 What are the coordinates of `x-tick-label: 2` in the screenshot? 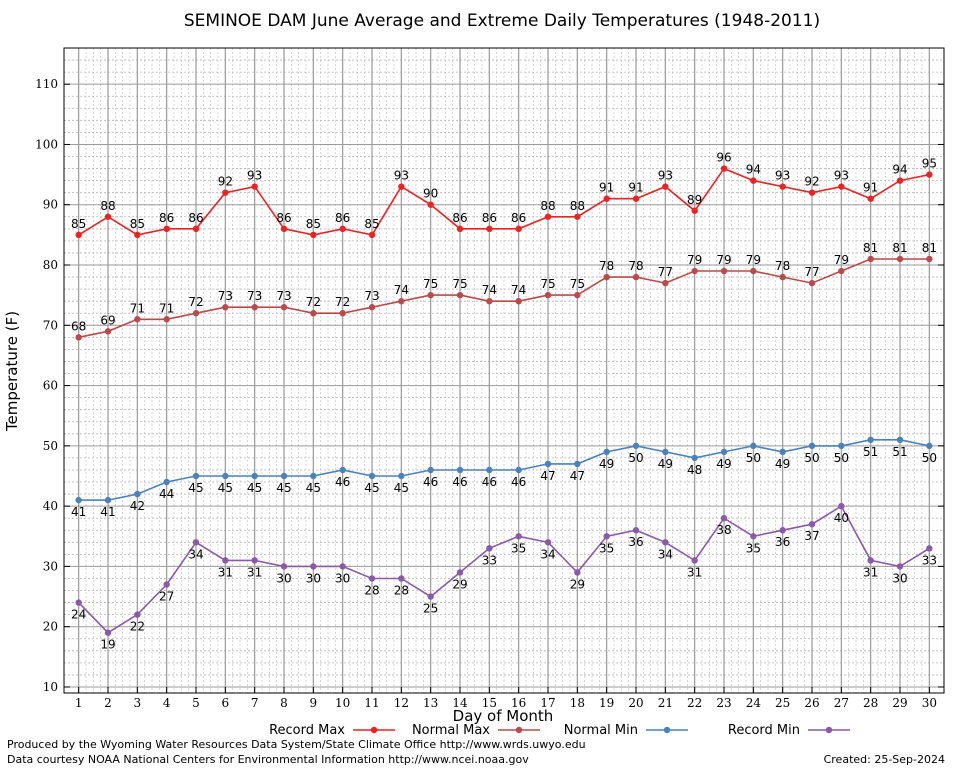 It's located at (108, 703).